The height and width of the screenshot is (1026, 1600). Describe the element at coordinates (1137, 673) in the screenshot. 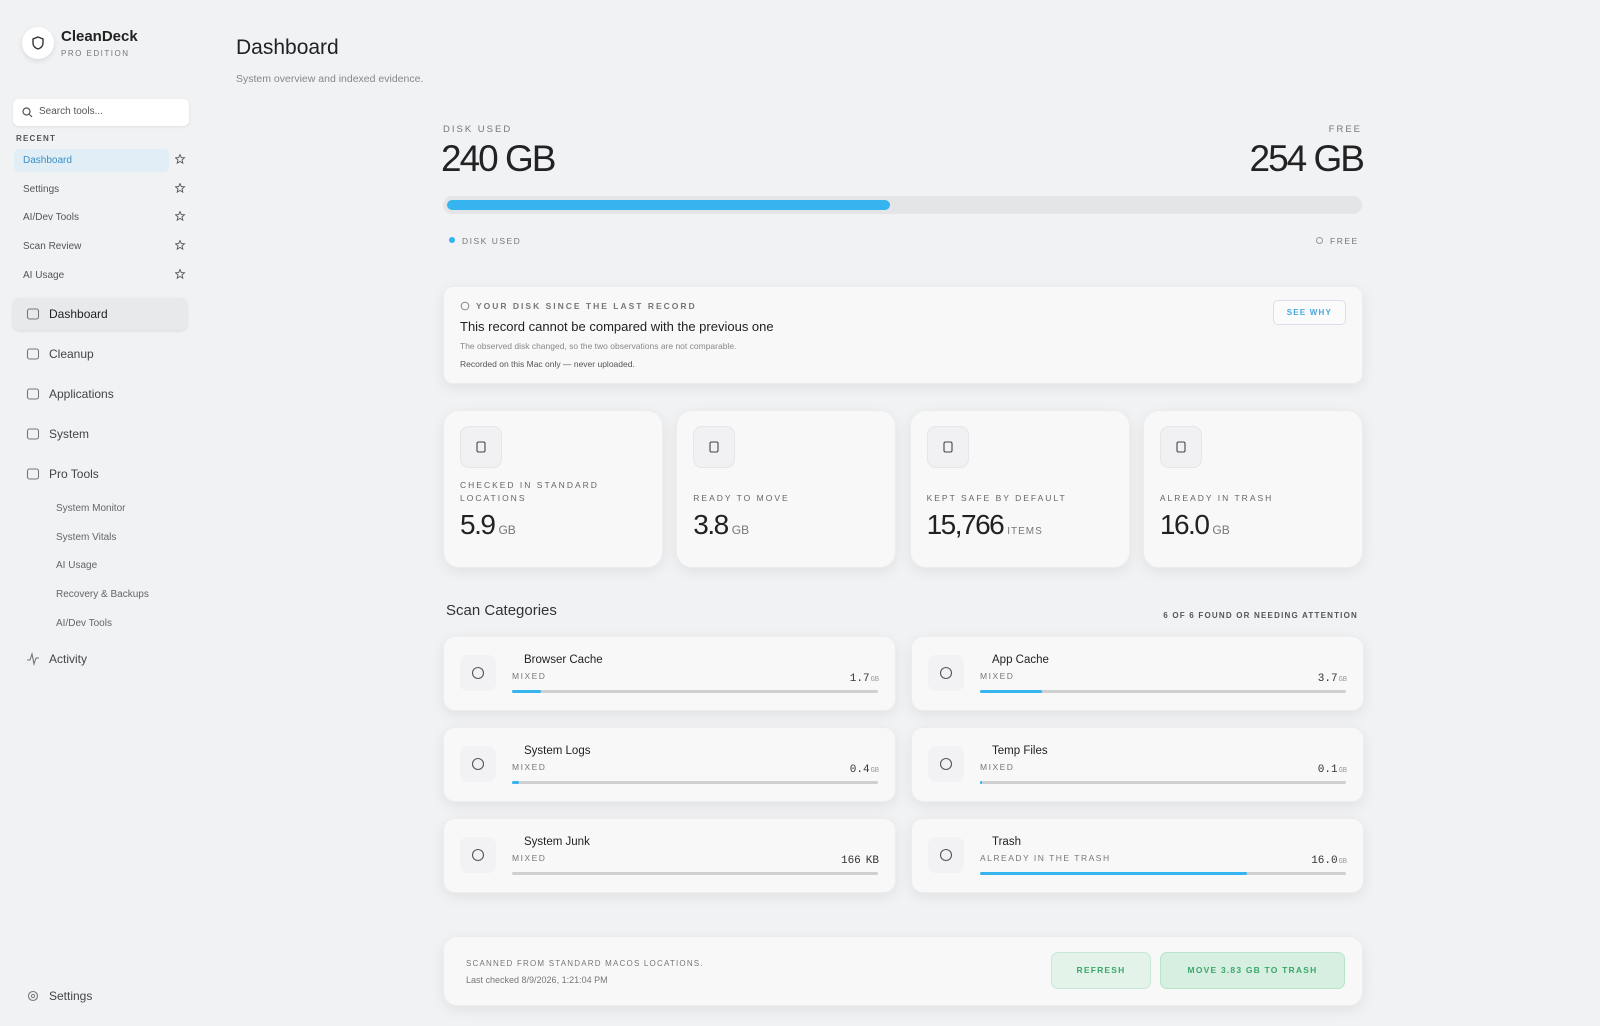

I see `category-card: App Cache MIXED 3.7GB` at that location.